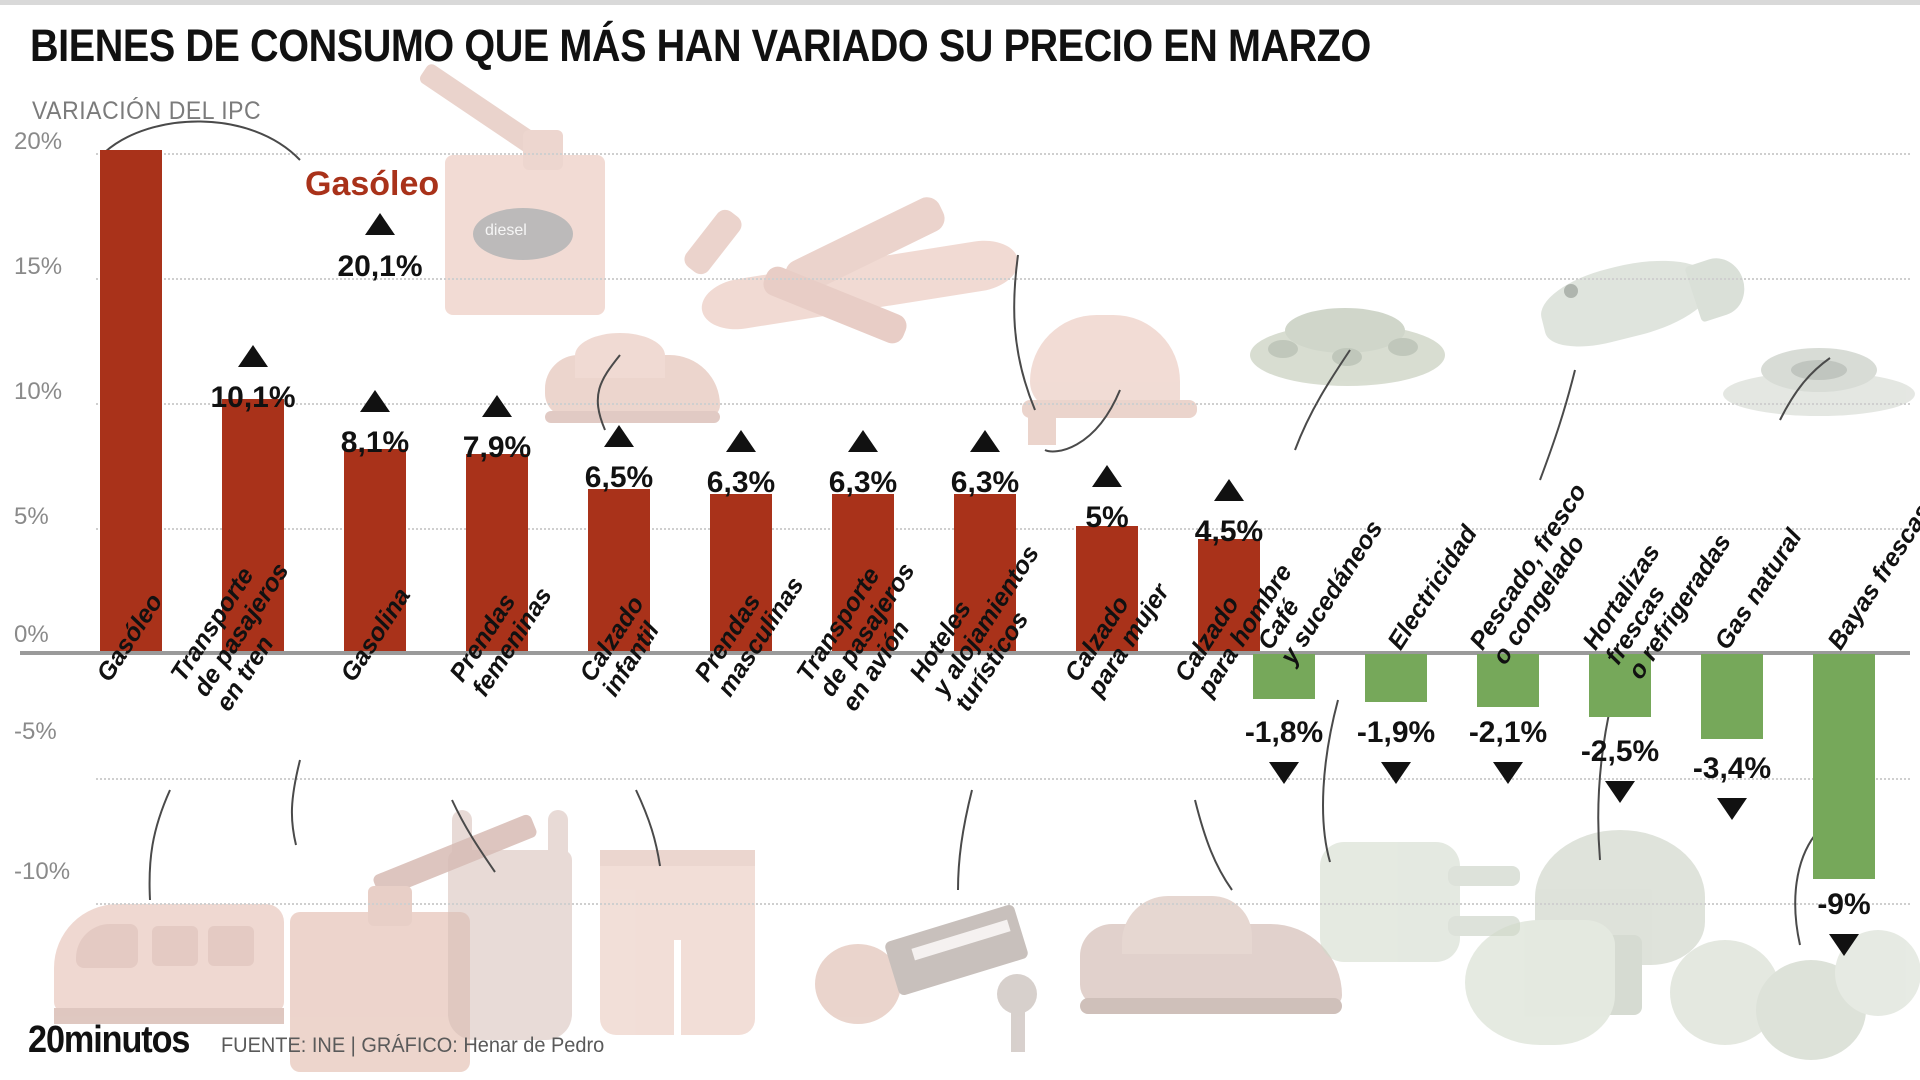 The height and width of the screenshot is (1080, 1920). What do you see at coordinates (497, 552) in the screenshot?
I see `bar-prendas-femeninas` at bounding box center [497, 552].